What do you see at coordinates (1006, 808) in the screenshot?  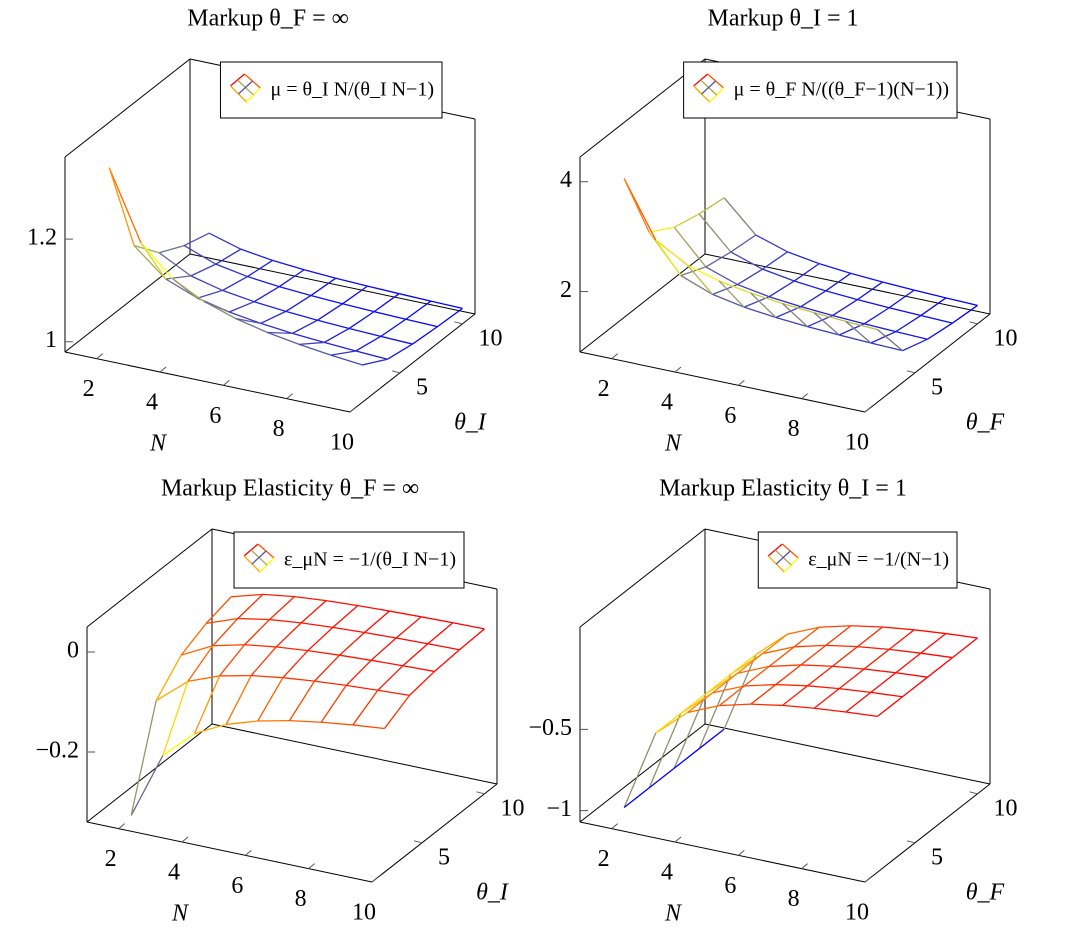 I see `y-tick-label: 10` at bounding box center [1006, 808].